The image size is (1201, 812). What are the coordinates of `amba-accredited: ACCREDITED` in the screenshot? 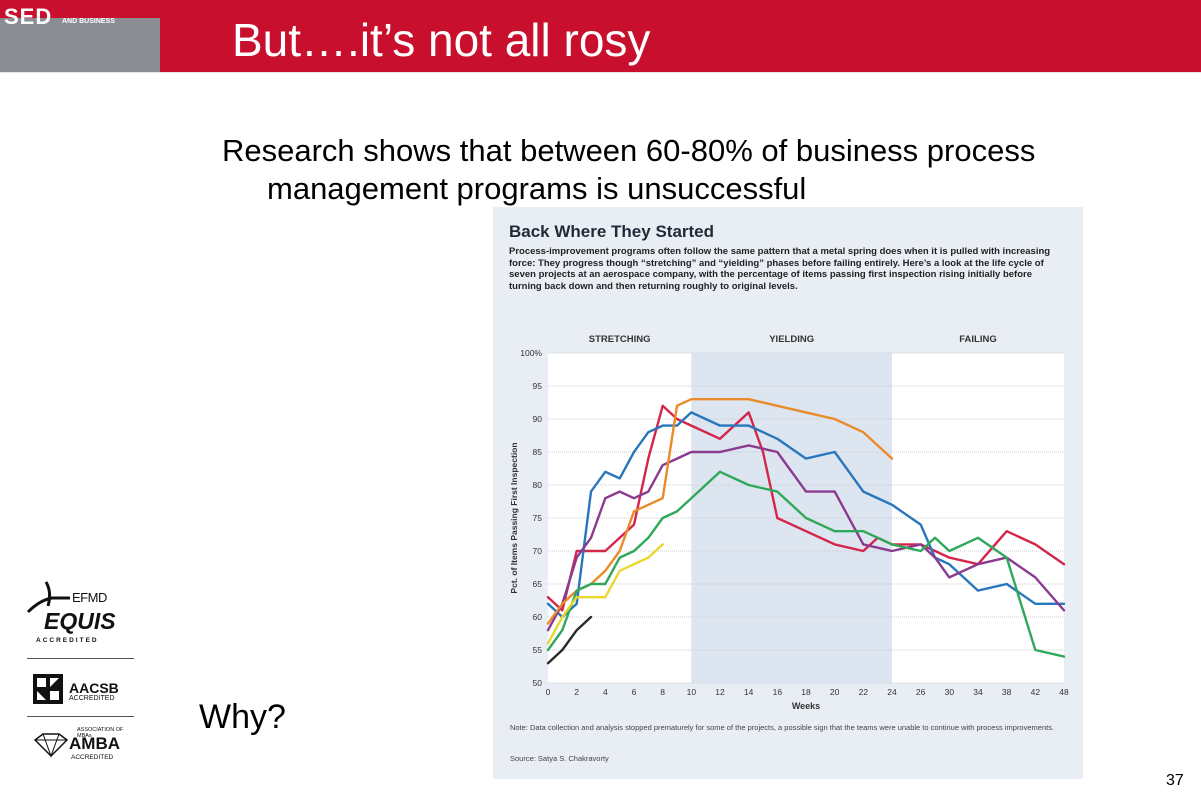 It's located at (92, 757).